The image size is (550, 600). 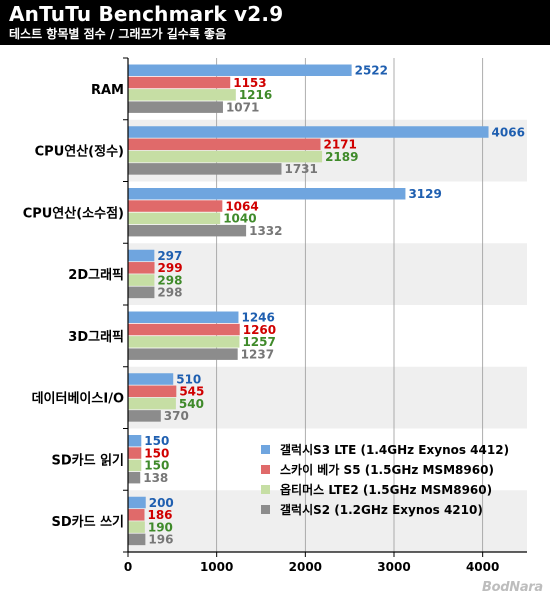 I want to click on category-label: CPU연산(정수), so click(x=79, y=152).